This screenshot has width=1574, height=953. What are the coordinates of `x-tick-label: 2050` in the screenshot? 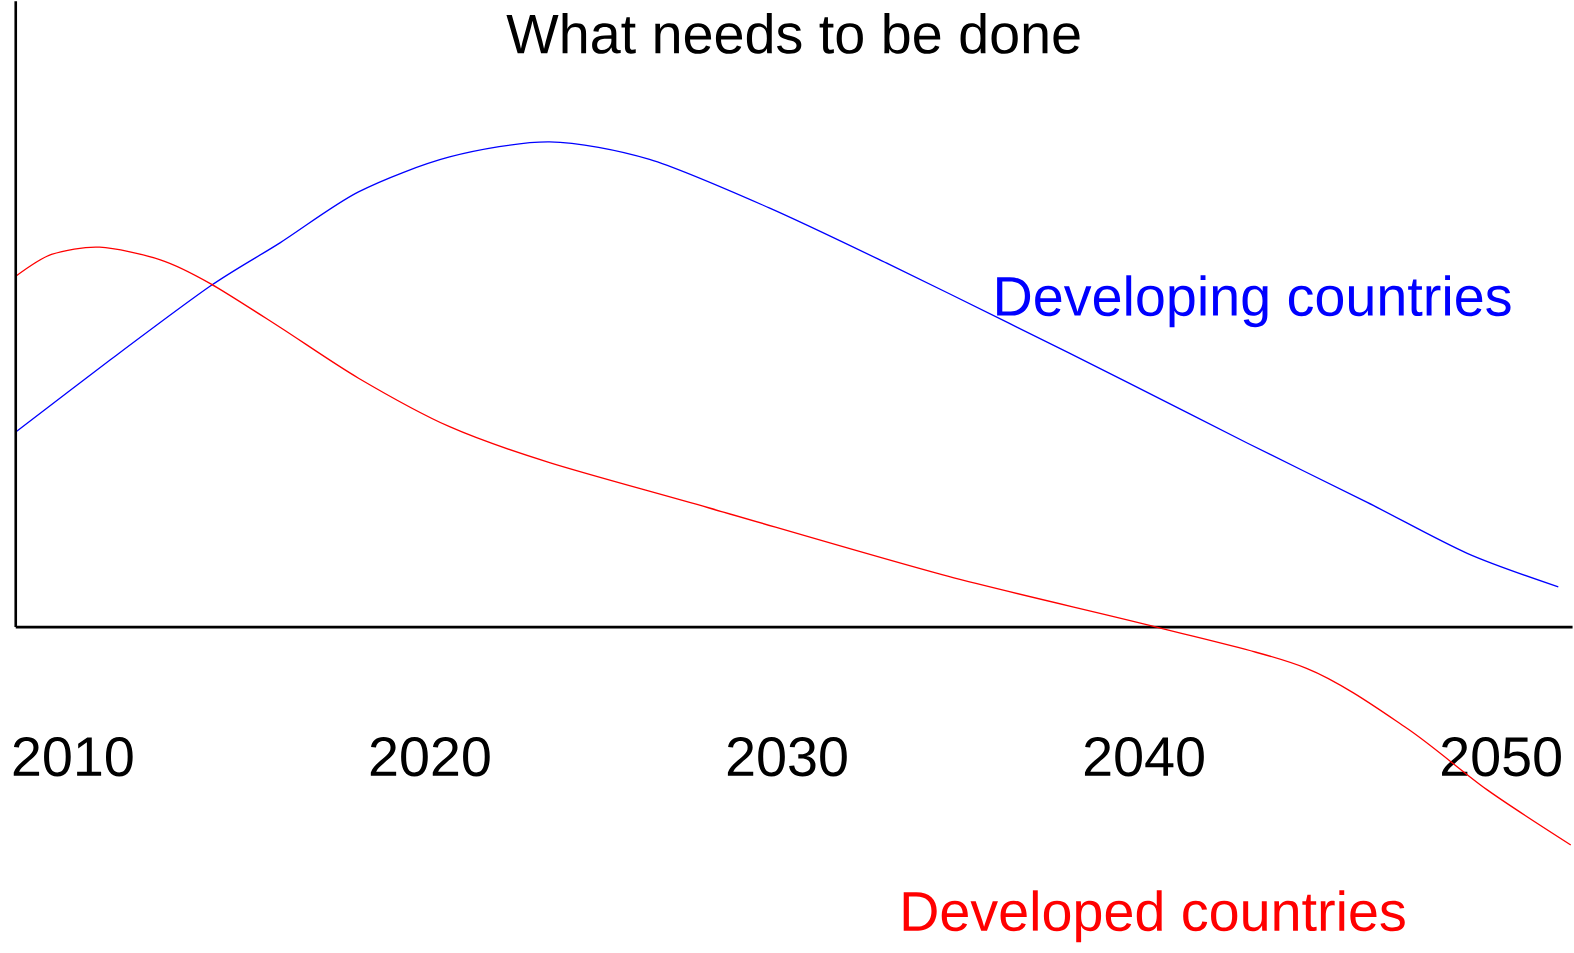 It's located at (1501, 756).